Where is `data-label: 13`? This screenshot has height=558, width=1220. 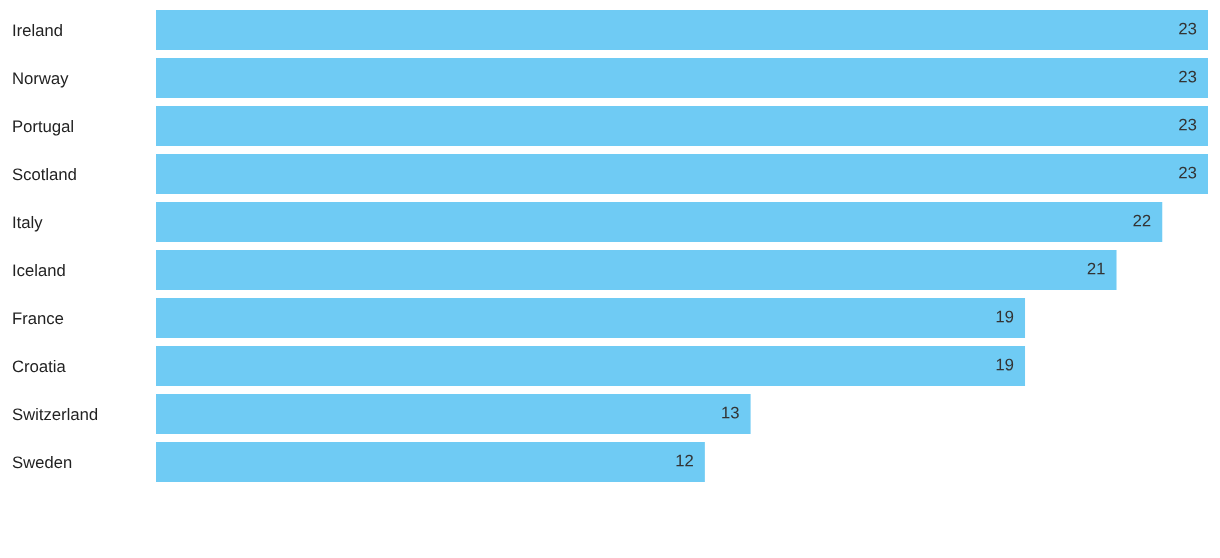
data-label: 13 is located at coordinates (730, 412).